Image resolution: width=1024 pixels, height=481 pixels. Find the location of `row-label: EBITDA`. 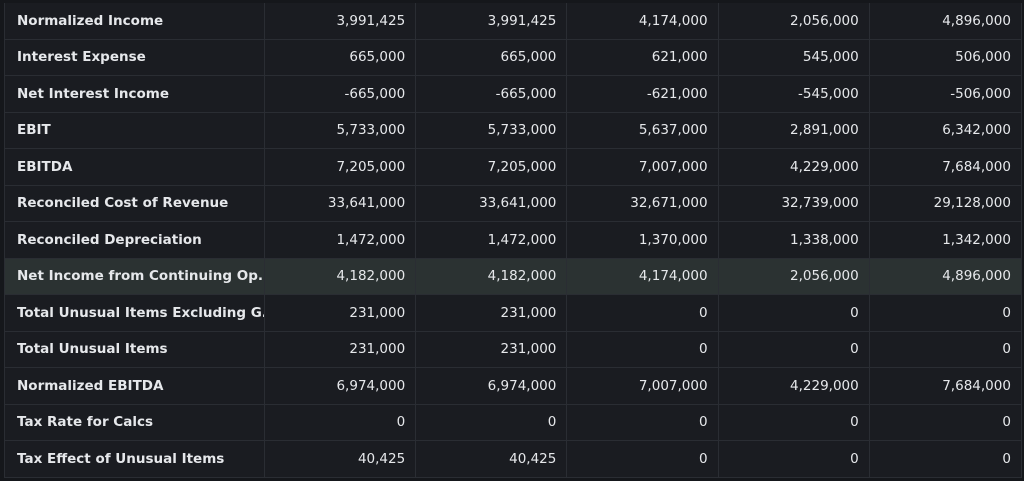

row-label: EBITDA is located at coordinates (135, 167).